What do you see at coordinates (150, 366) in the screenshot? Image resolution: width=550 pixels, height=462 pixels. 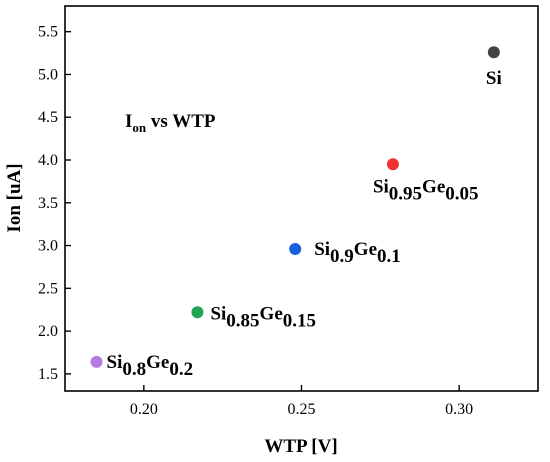 I see `point-label: Si0.8Ge0.2` at bounding box center [150, 366].